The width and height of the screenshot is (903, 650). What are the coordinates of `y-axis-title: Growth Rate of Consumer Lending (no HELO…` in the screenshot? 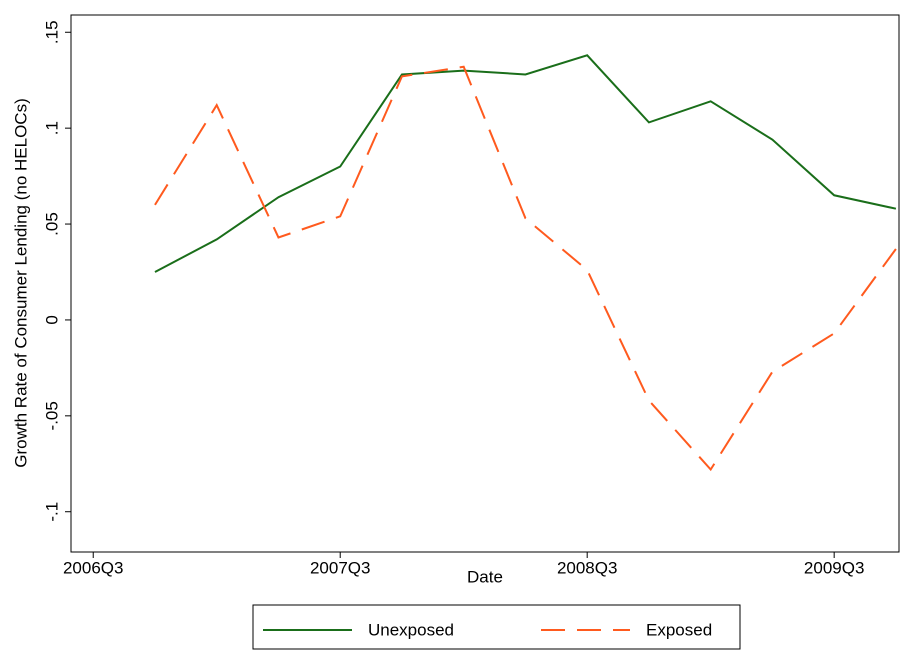 It's located at (20, 282).